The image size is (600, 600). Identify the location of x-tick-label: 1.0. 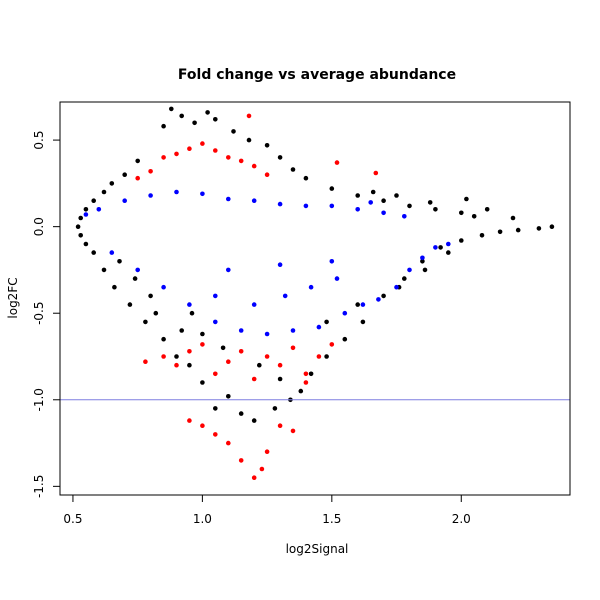
(202, 519).